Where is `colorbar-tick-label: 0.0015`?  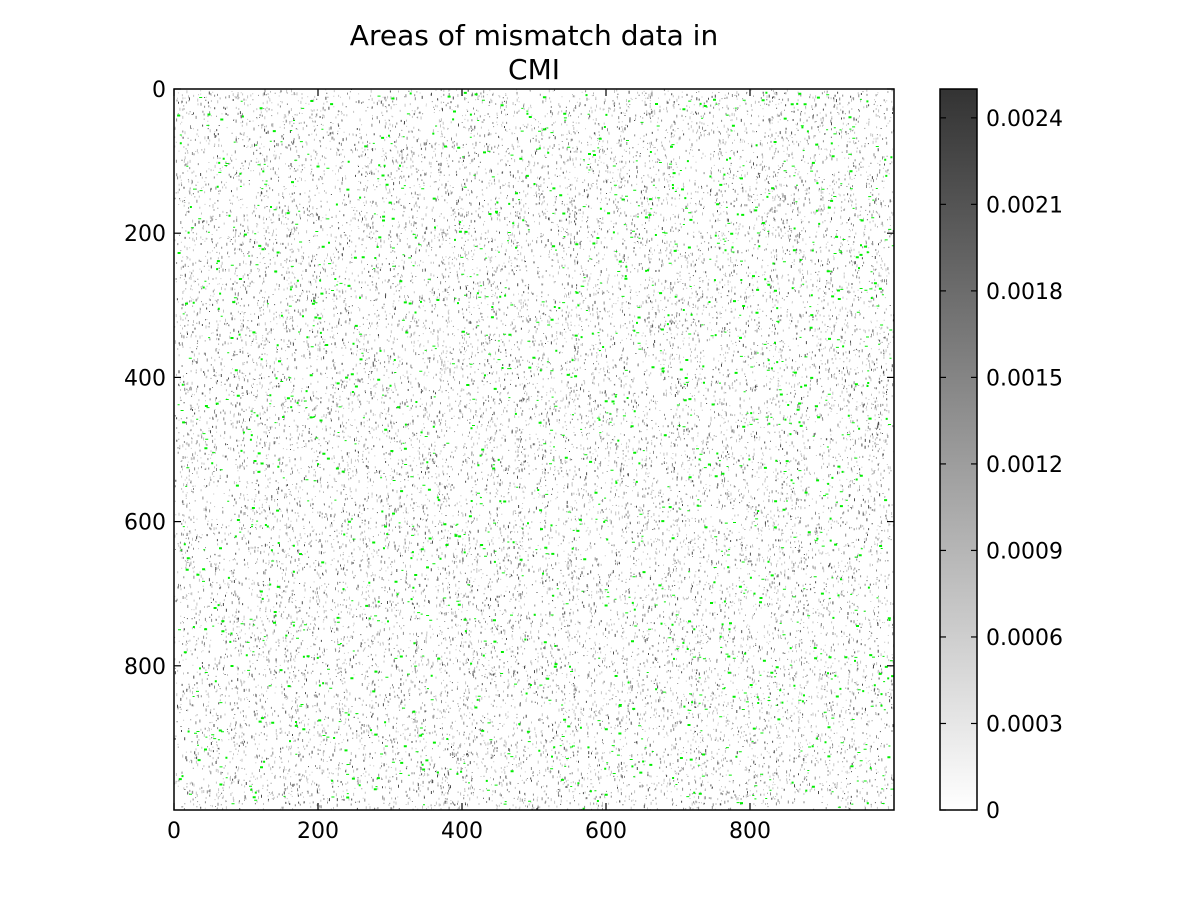
colorbar-tick-label: 0.0015 is located at coordinates (1024, 378).